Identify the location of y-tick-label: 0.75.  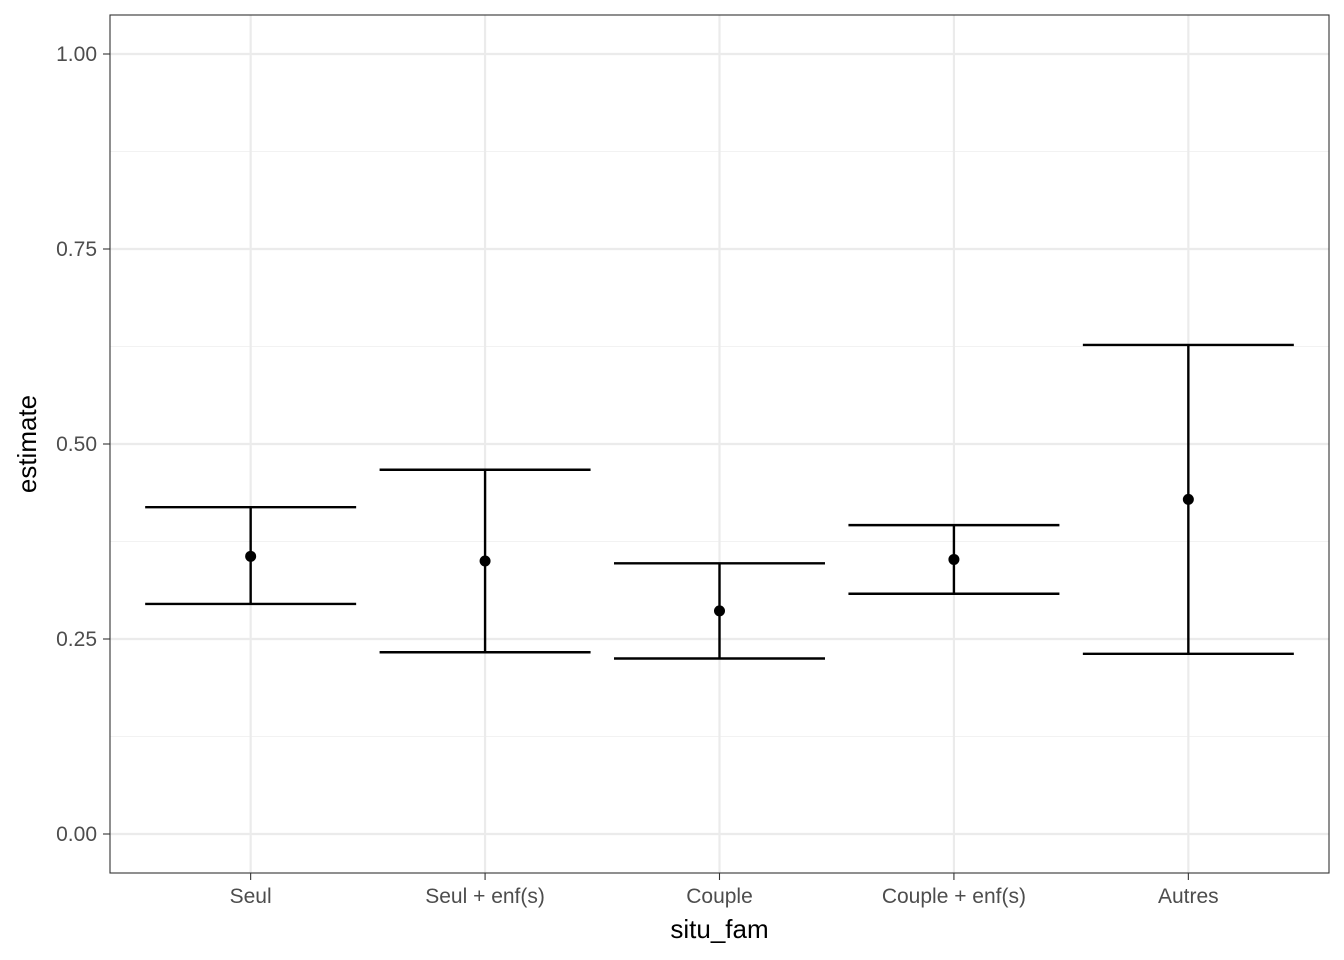
(76, 249).